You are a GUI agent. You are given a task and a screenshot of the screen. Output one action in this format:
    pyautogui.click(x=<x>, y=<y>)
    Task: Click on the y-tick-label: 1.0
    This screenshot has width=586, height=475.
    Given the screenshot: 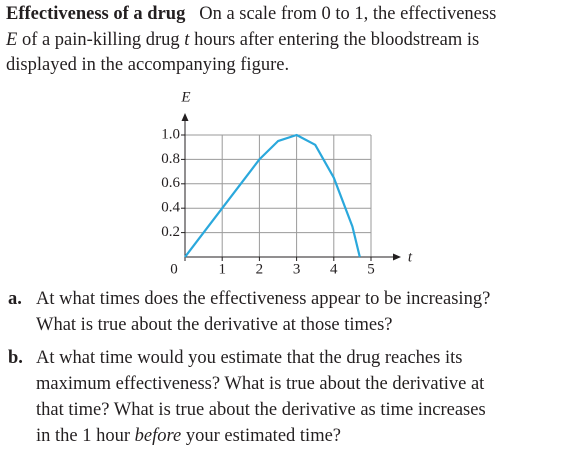 What is the action you would take?
    pyautogui.click(x=170, y=134)
    